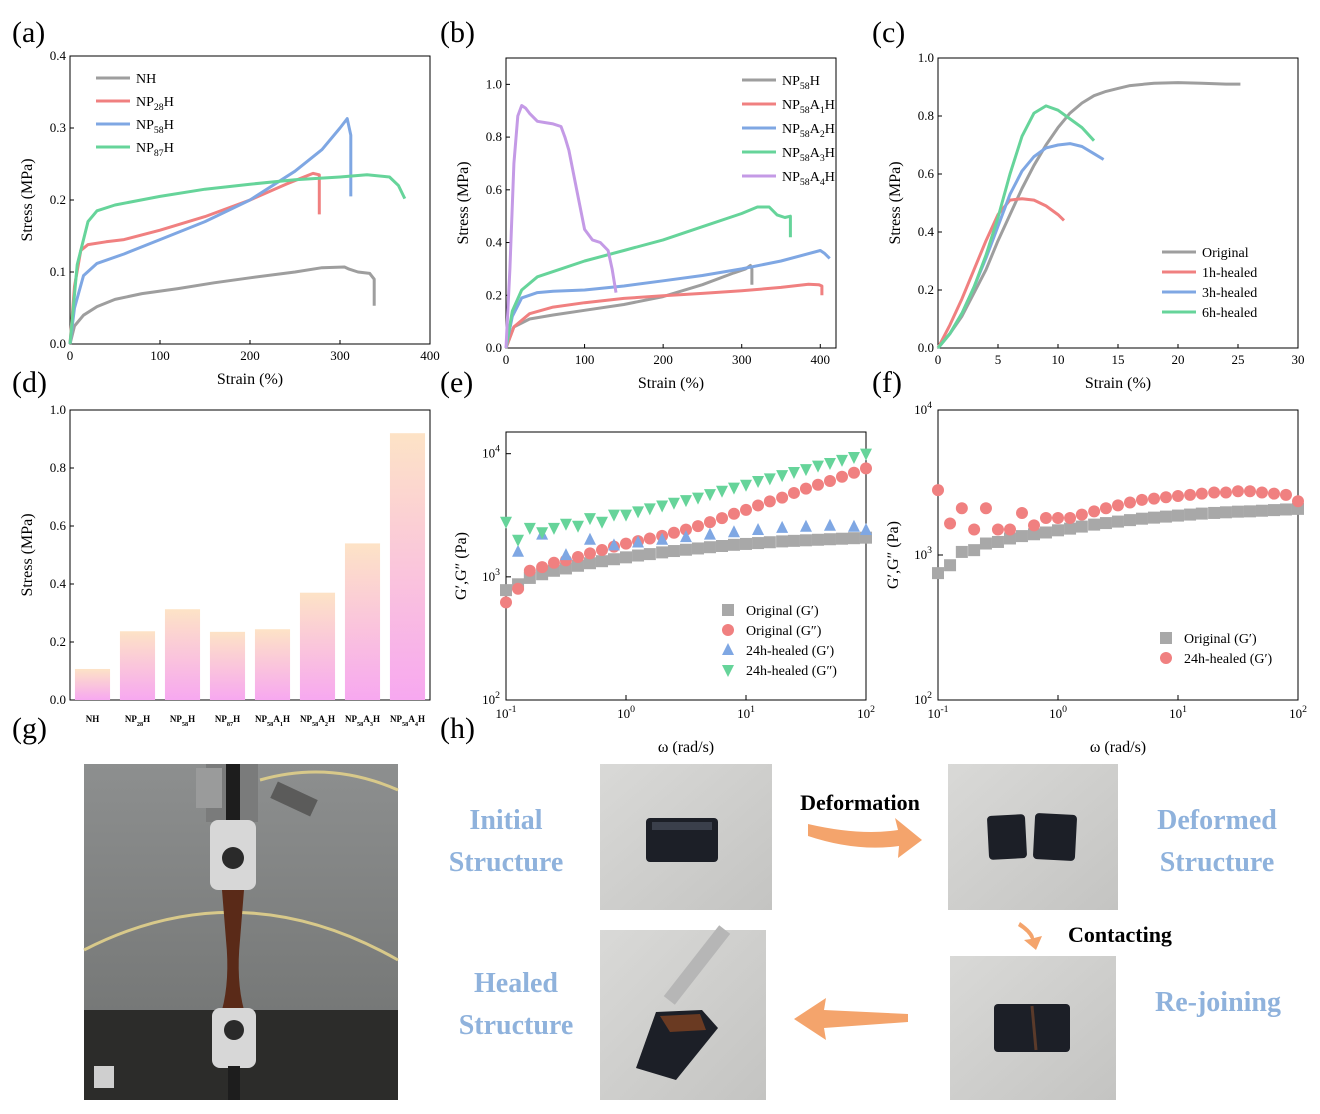  What do you see at coordinates (155, 104) in the screenshot?
I see `legend-label-1: NP28H` at bounding box center [155, 104].